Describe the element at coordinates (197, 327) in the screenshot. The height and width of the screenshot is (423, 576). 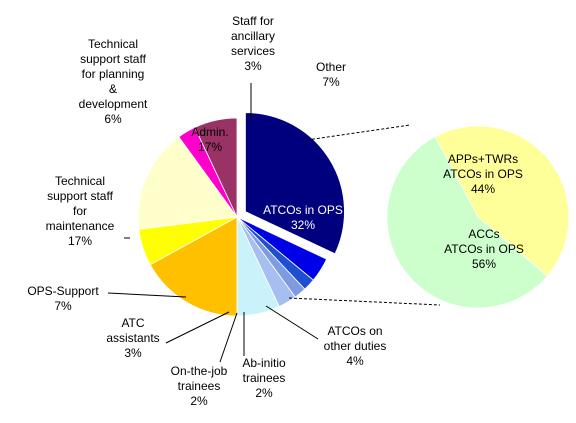
I see `leader-line-atc-assistants` at that location.